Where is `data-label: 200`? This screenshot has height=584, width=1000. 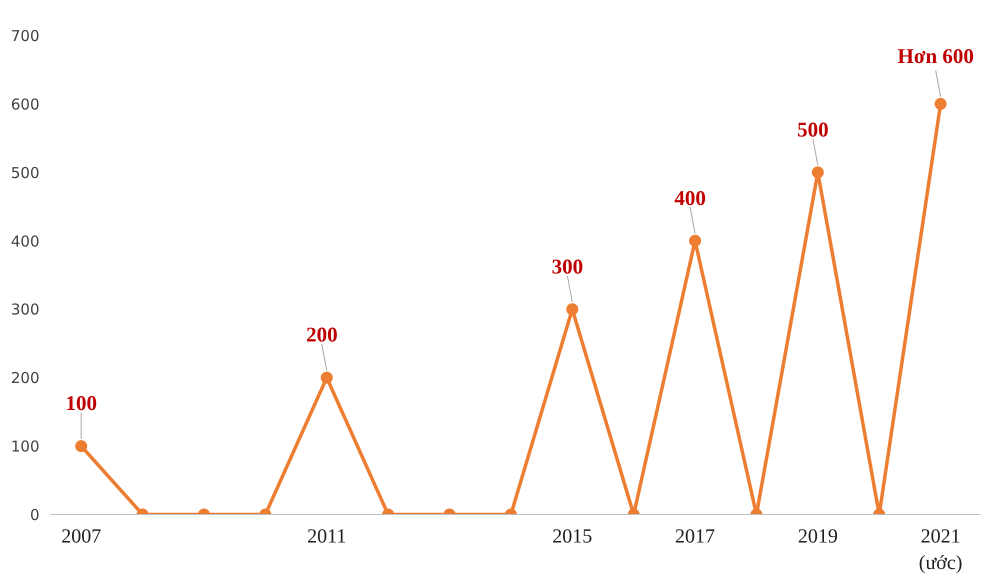
data-label: 200 is located at coordinates (322, 334).